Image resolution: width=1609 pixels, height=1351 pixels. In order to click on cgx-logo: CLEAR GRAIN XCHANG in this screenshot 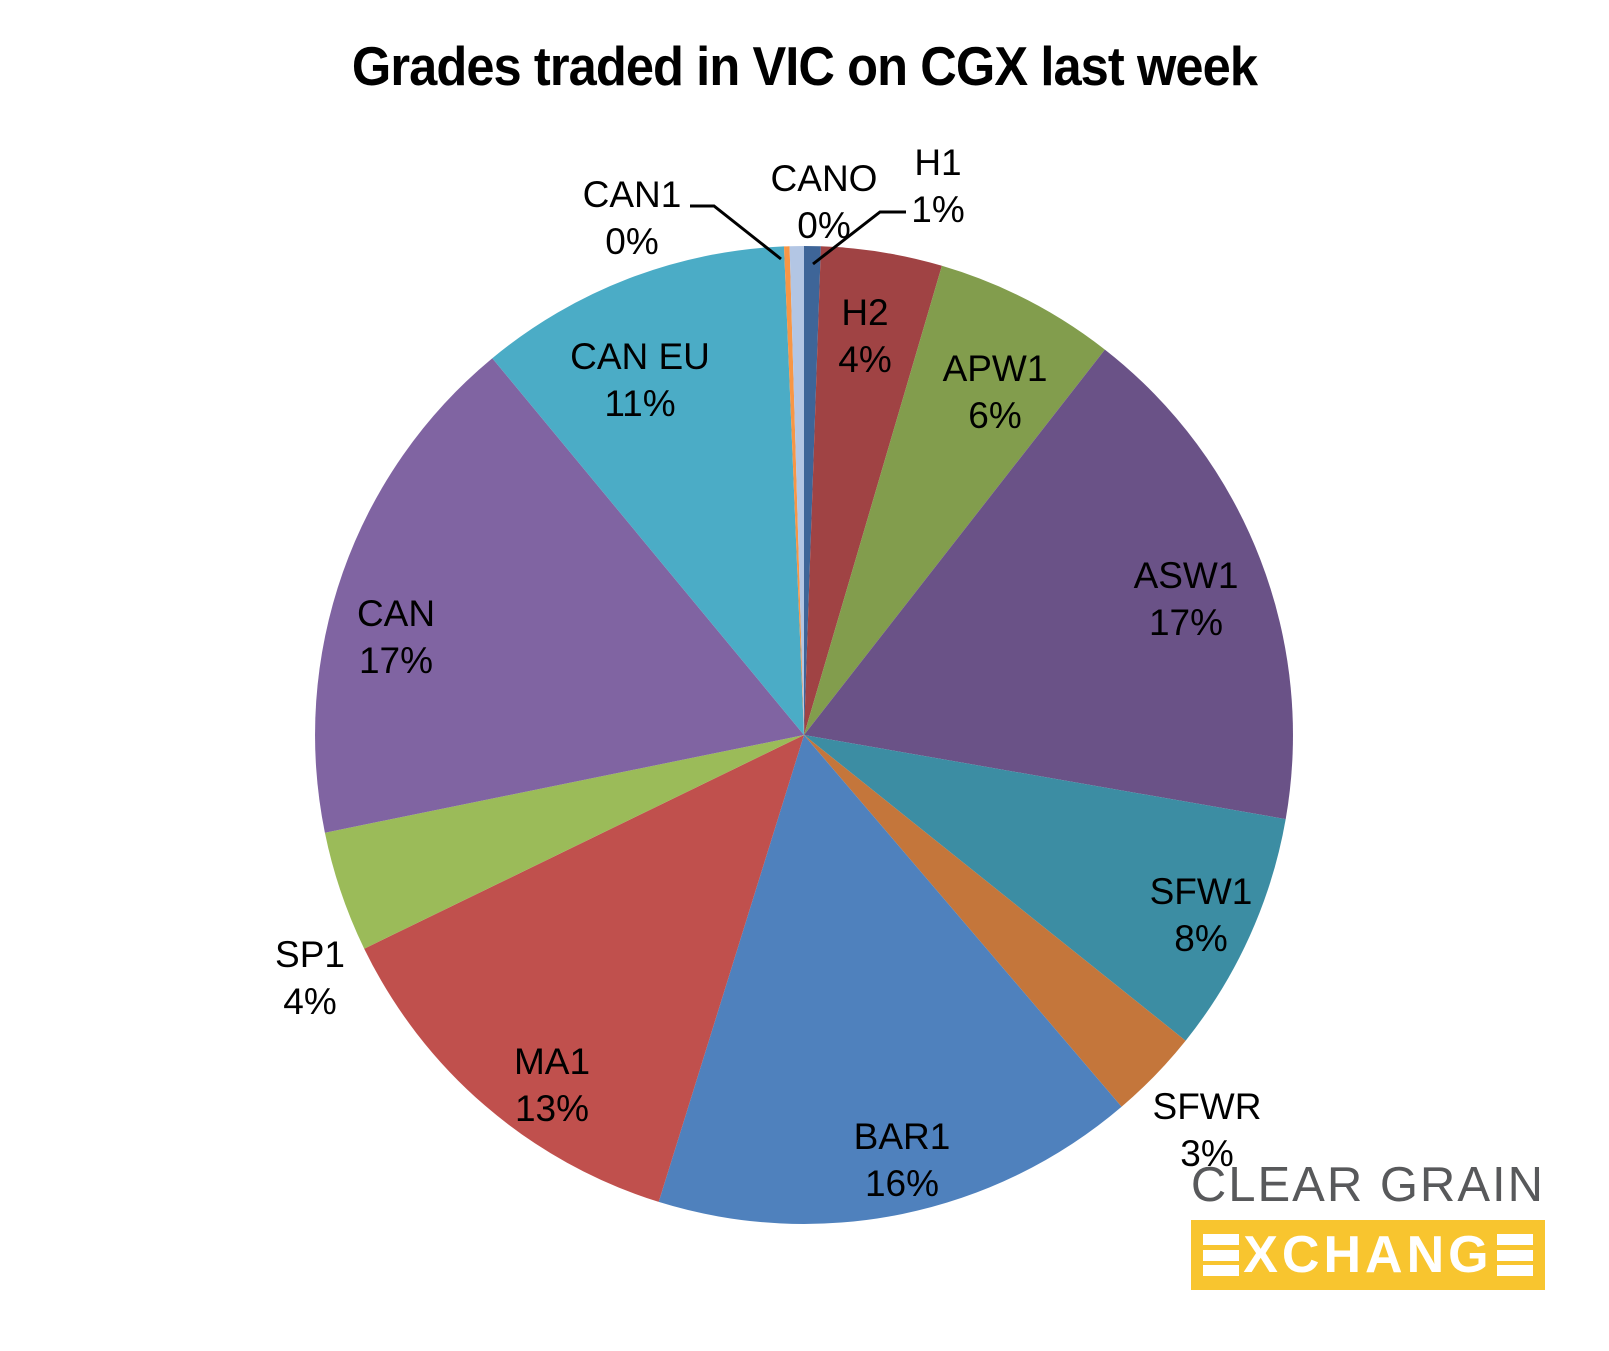, I will do `click(1367, 1224)`.